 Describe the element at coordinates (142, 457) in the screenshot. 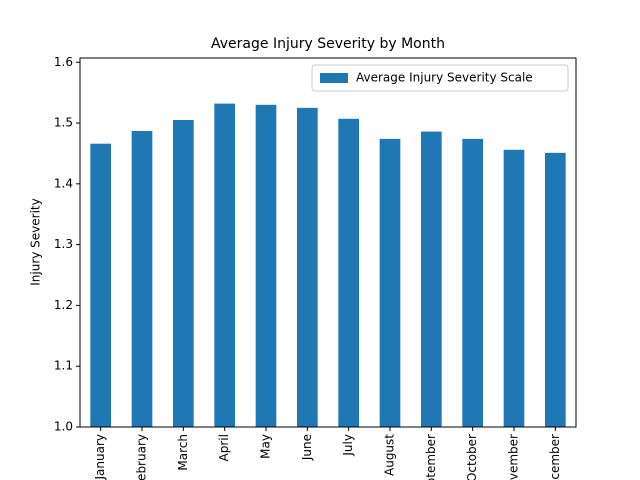

I see `x-tick-label: February` at that location.